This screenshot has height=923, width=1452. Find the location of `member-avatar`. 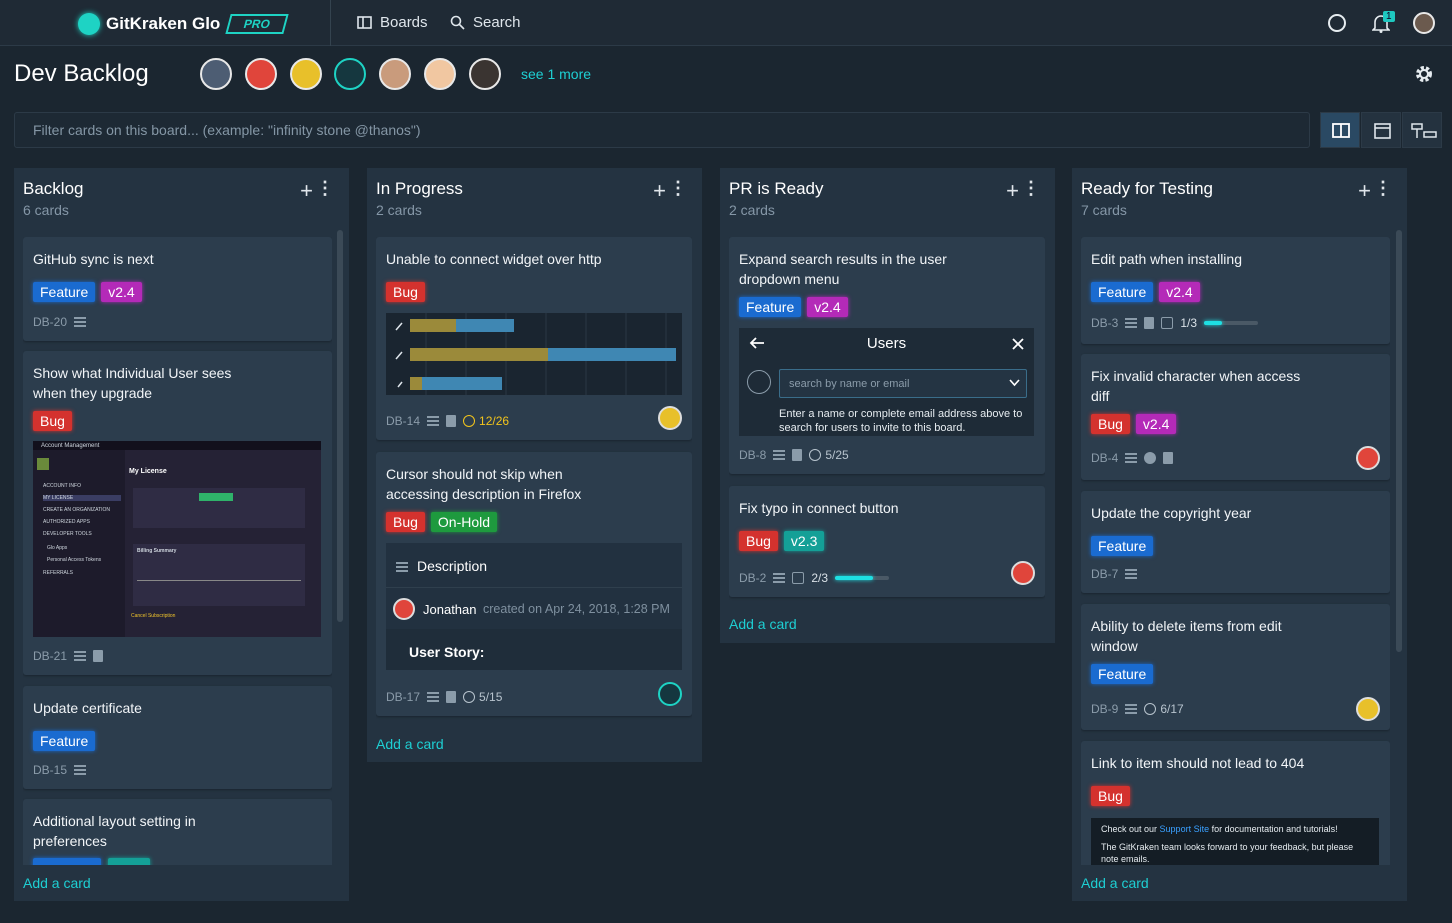

member-avatar is located at coordinates (350, 74).